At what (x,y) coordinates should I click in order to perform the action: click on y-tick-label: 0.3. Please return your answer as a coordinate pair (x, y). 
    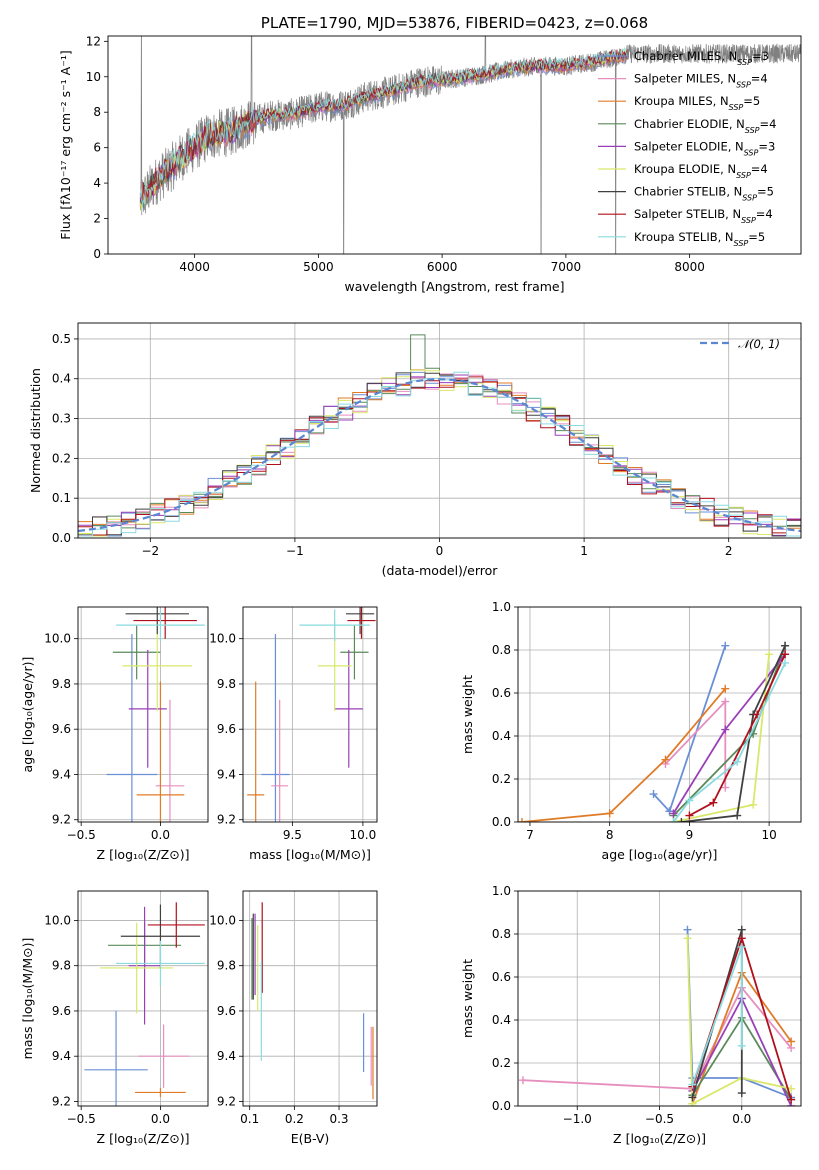
    Looking at the image, I should click on (61, 419).